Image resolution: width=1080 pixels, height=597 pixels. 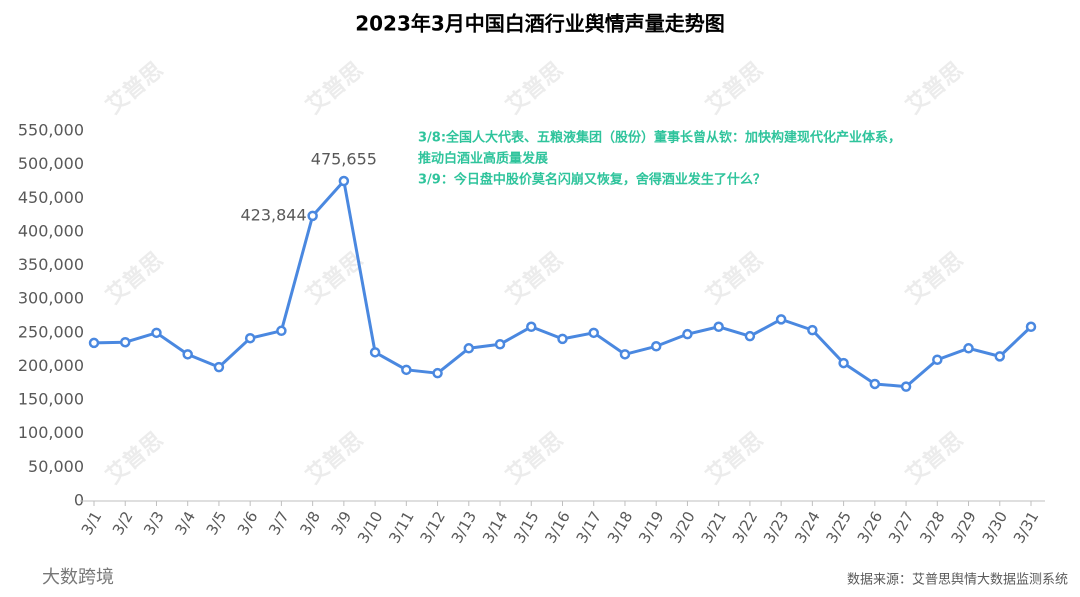 What do you see at coordinates (540, 24) in the screenshot?
I see `chart-title: 2023年3月中国白酒行业舆情声量走势图` at bounding box center [540, 24].